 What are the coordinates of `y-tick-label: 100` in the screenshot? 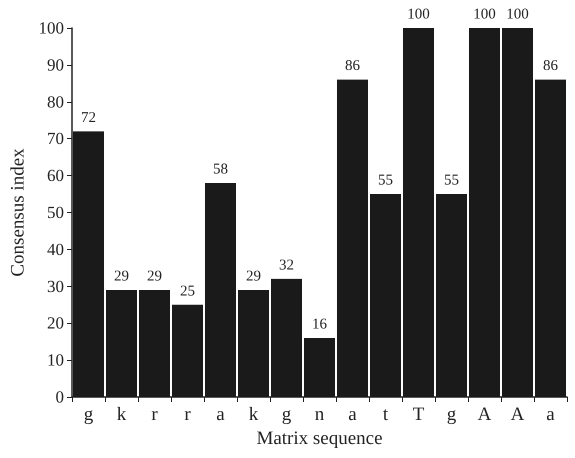 It's located at (51, 28).